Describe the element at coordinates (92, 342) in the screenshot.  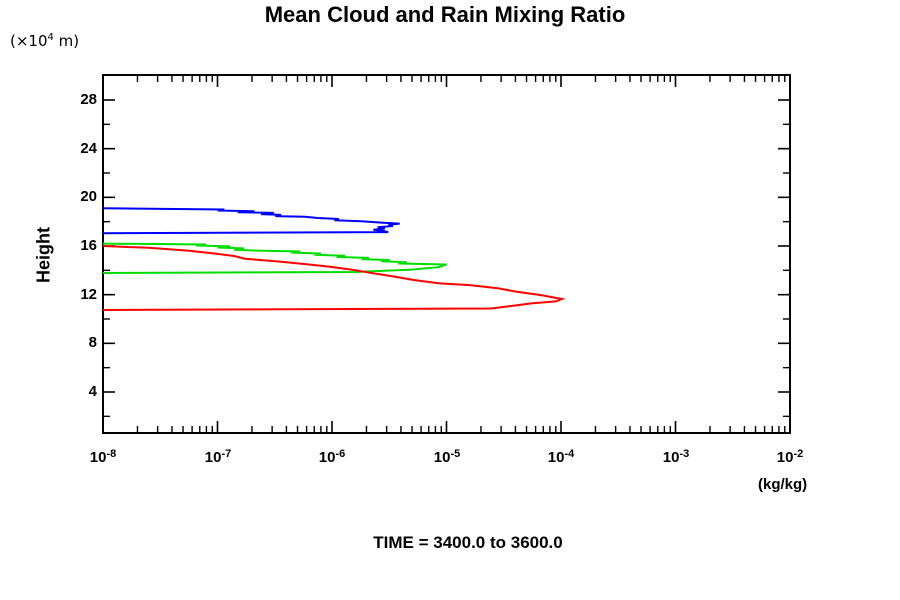
I see `y-tick-label: 8` at that location.